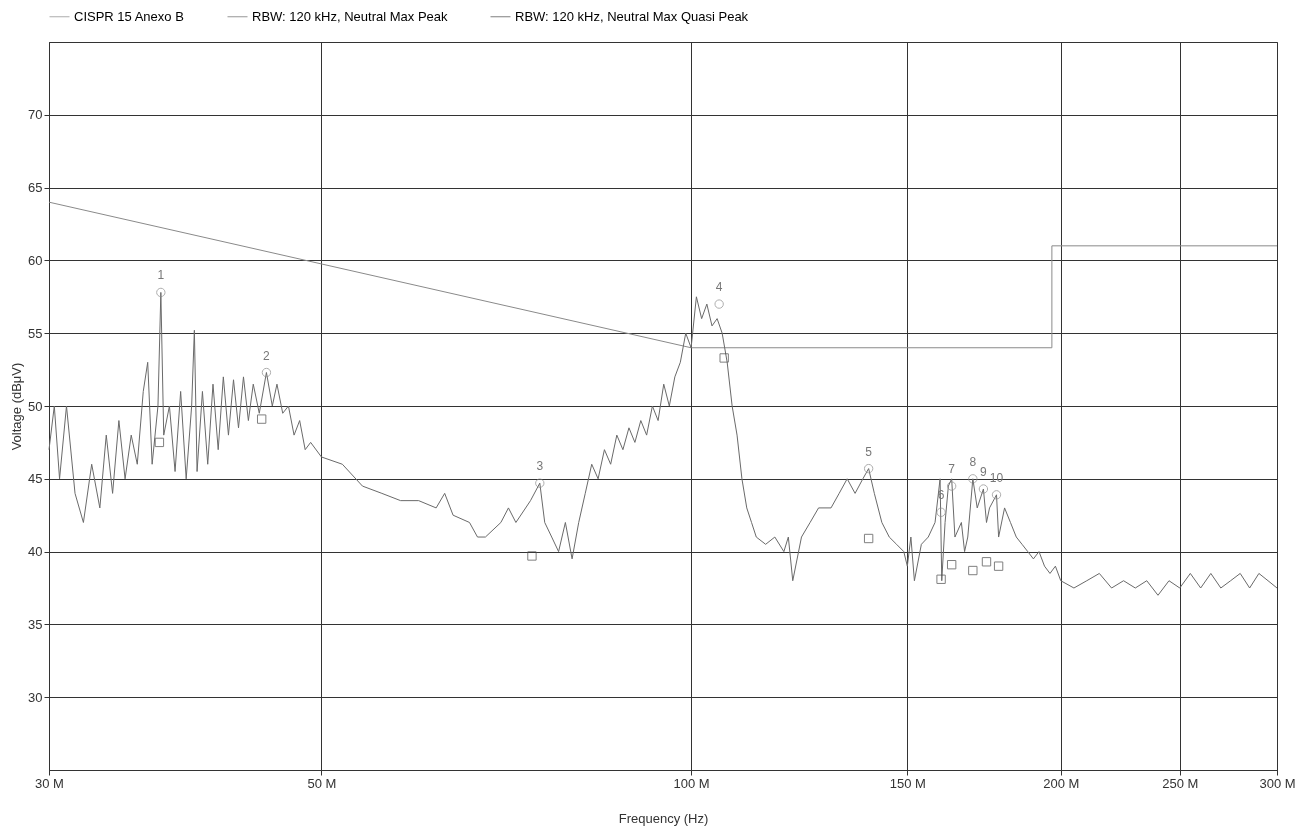  I want to click on x-axis-title: Frequency (Hz), so click(663, 818).